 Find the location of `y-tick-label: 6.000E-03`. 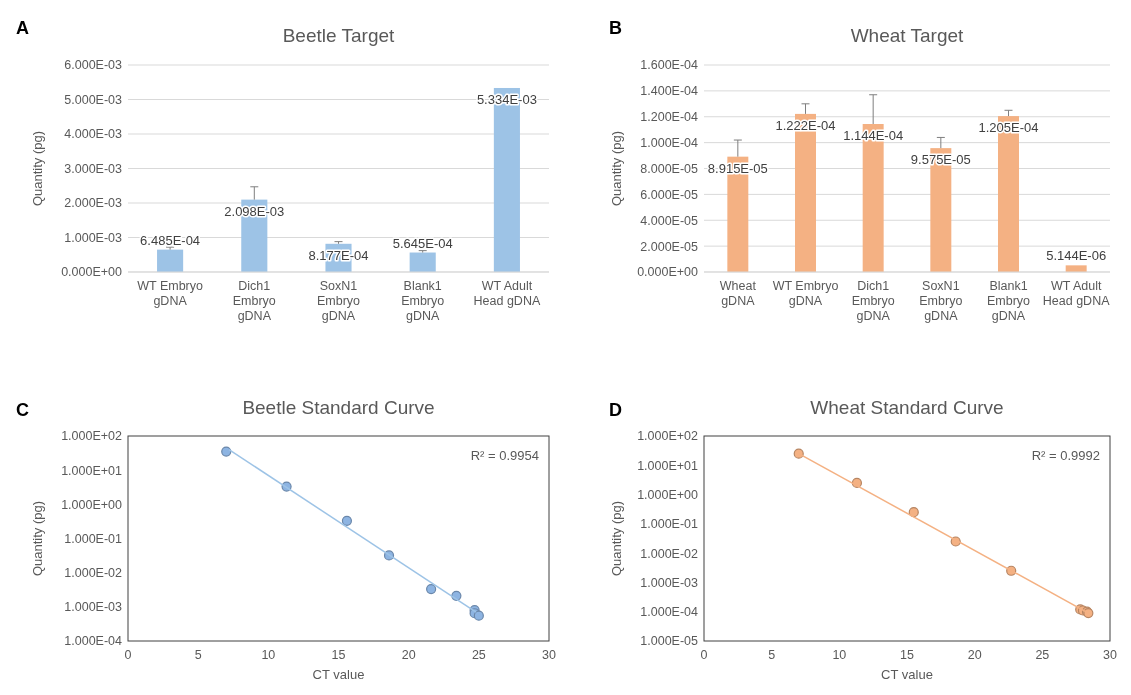

y-tick-label: 6.000E-03 is located at coordinates (93, 65).